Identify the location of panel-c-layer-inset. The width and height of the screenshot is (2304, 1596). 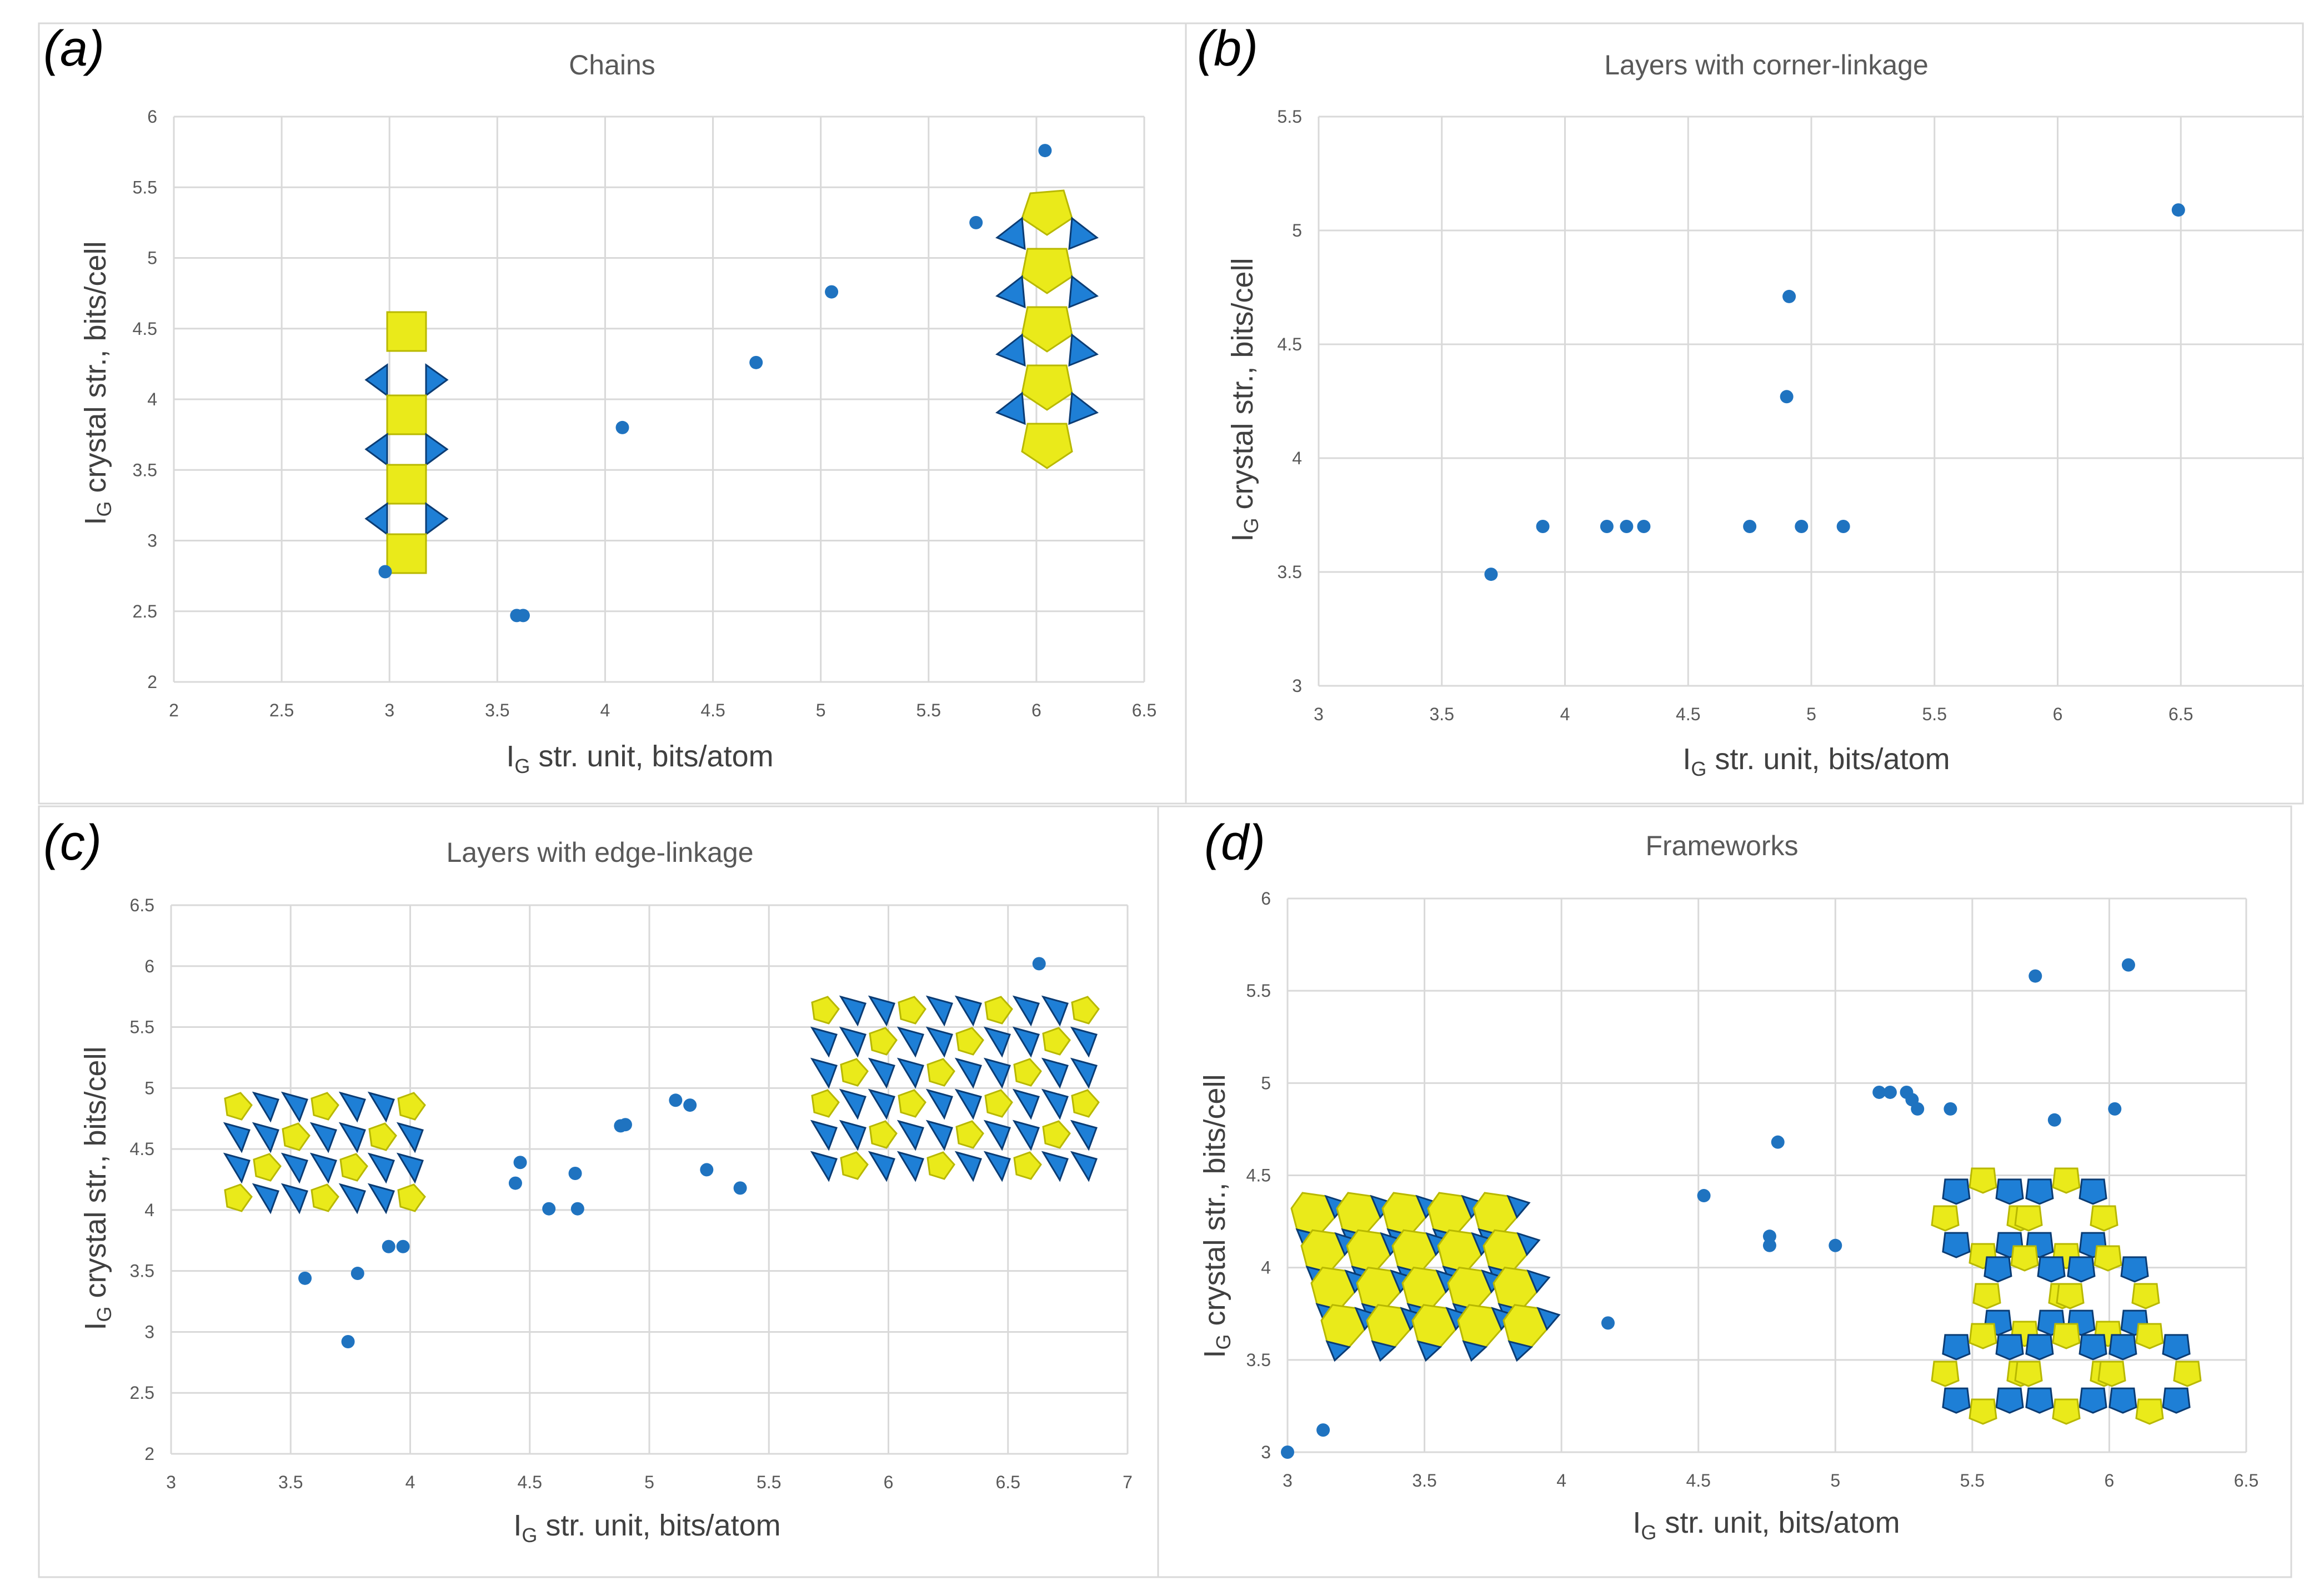
(325, 1152).